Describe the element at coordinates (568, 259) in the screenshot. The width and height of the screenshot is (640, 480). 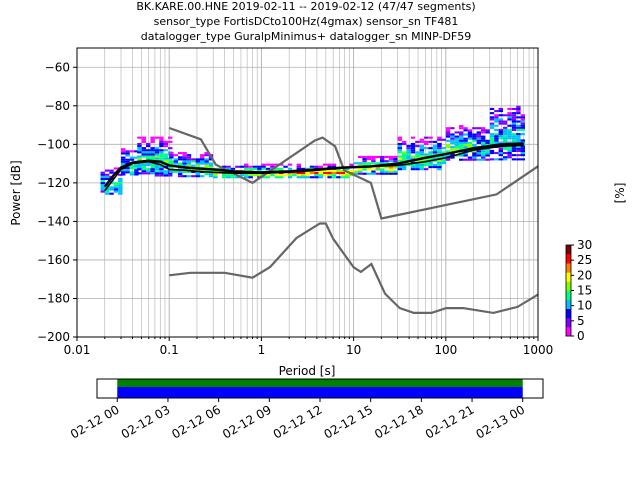
I see `colorbar-segment` at that location.